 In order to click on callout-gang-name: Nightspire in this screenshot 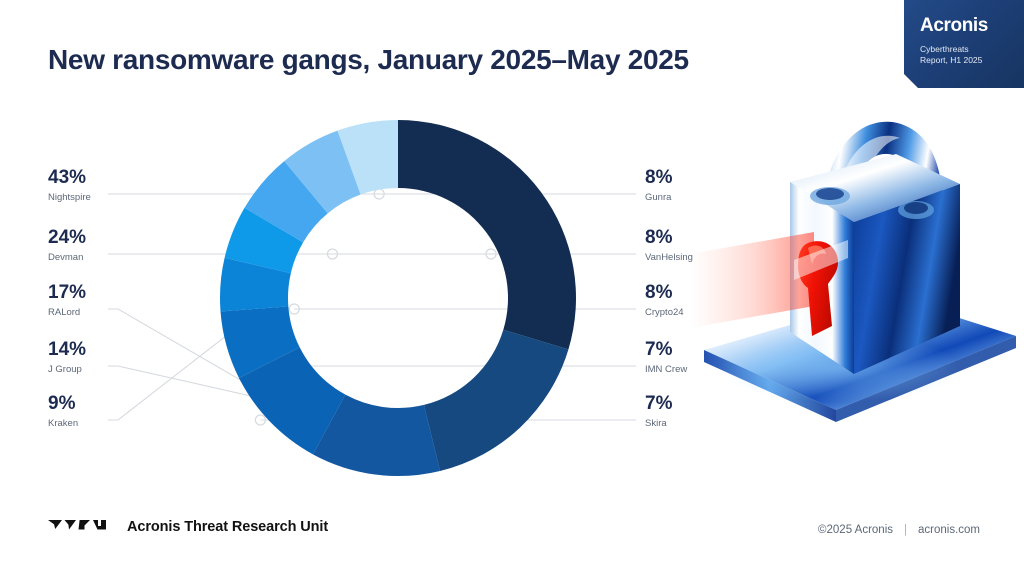, I will do `click(69, 197)`.